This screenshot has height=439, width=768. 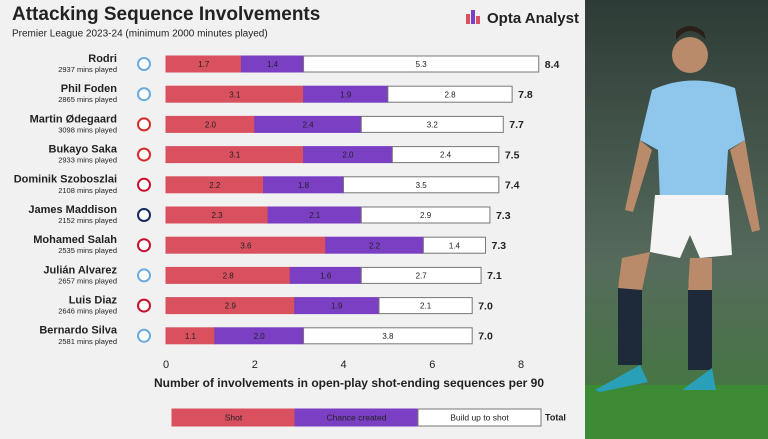 What do you see at coordinates (87, 99) in the screenshot?
I see `category-sublabel: 2865 mins played` at bounding box center [87, 99].